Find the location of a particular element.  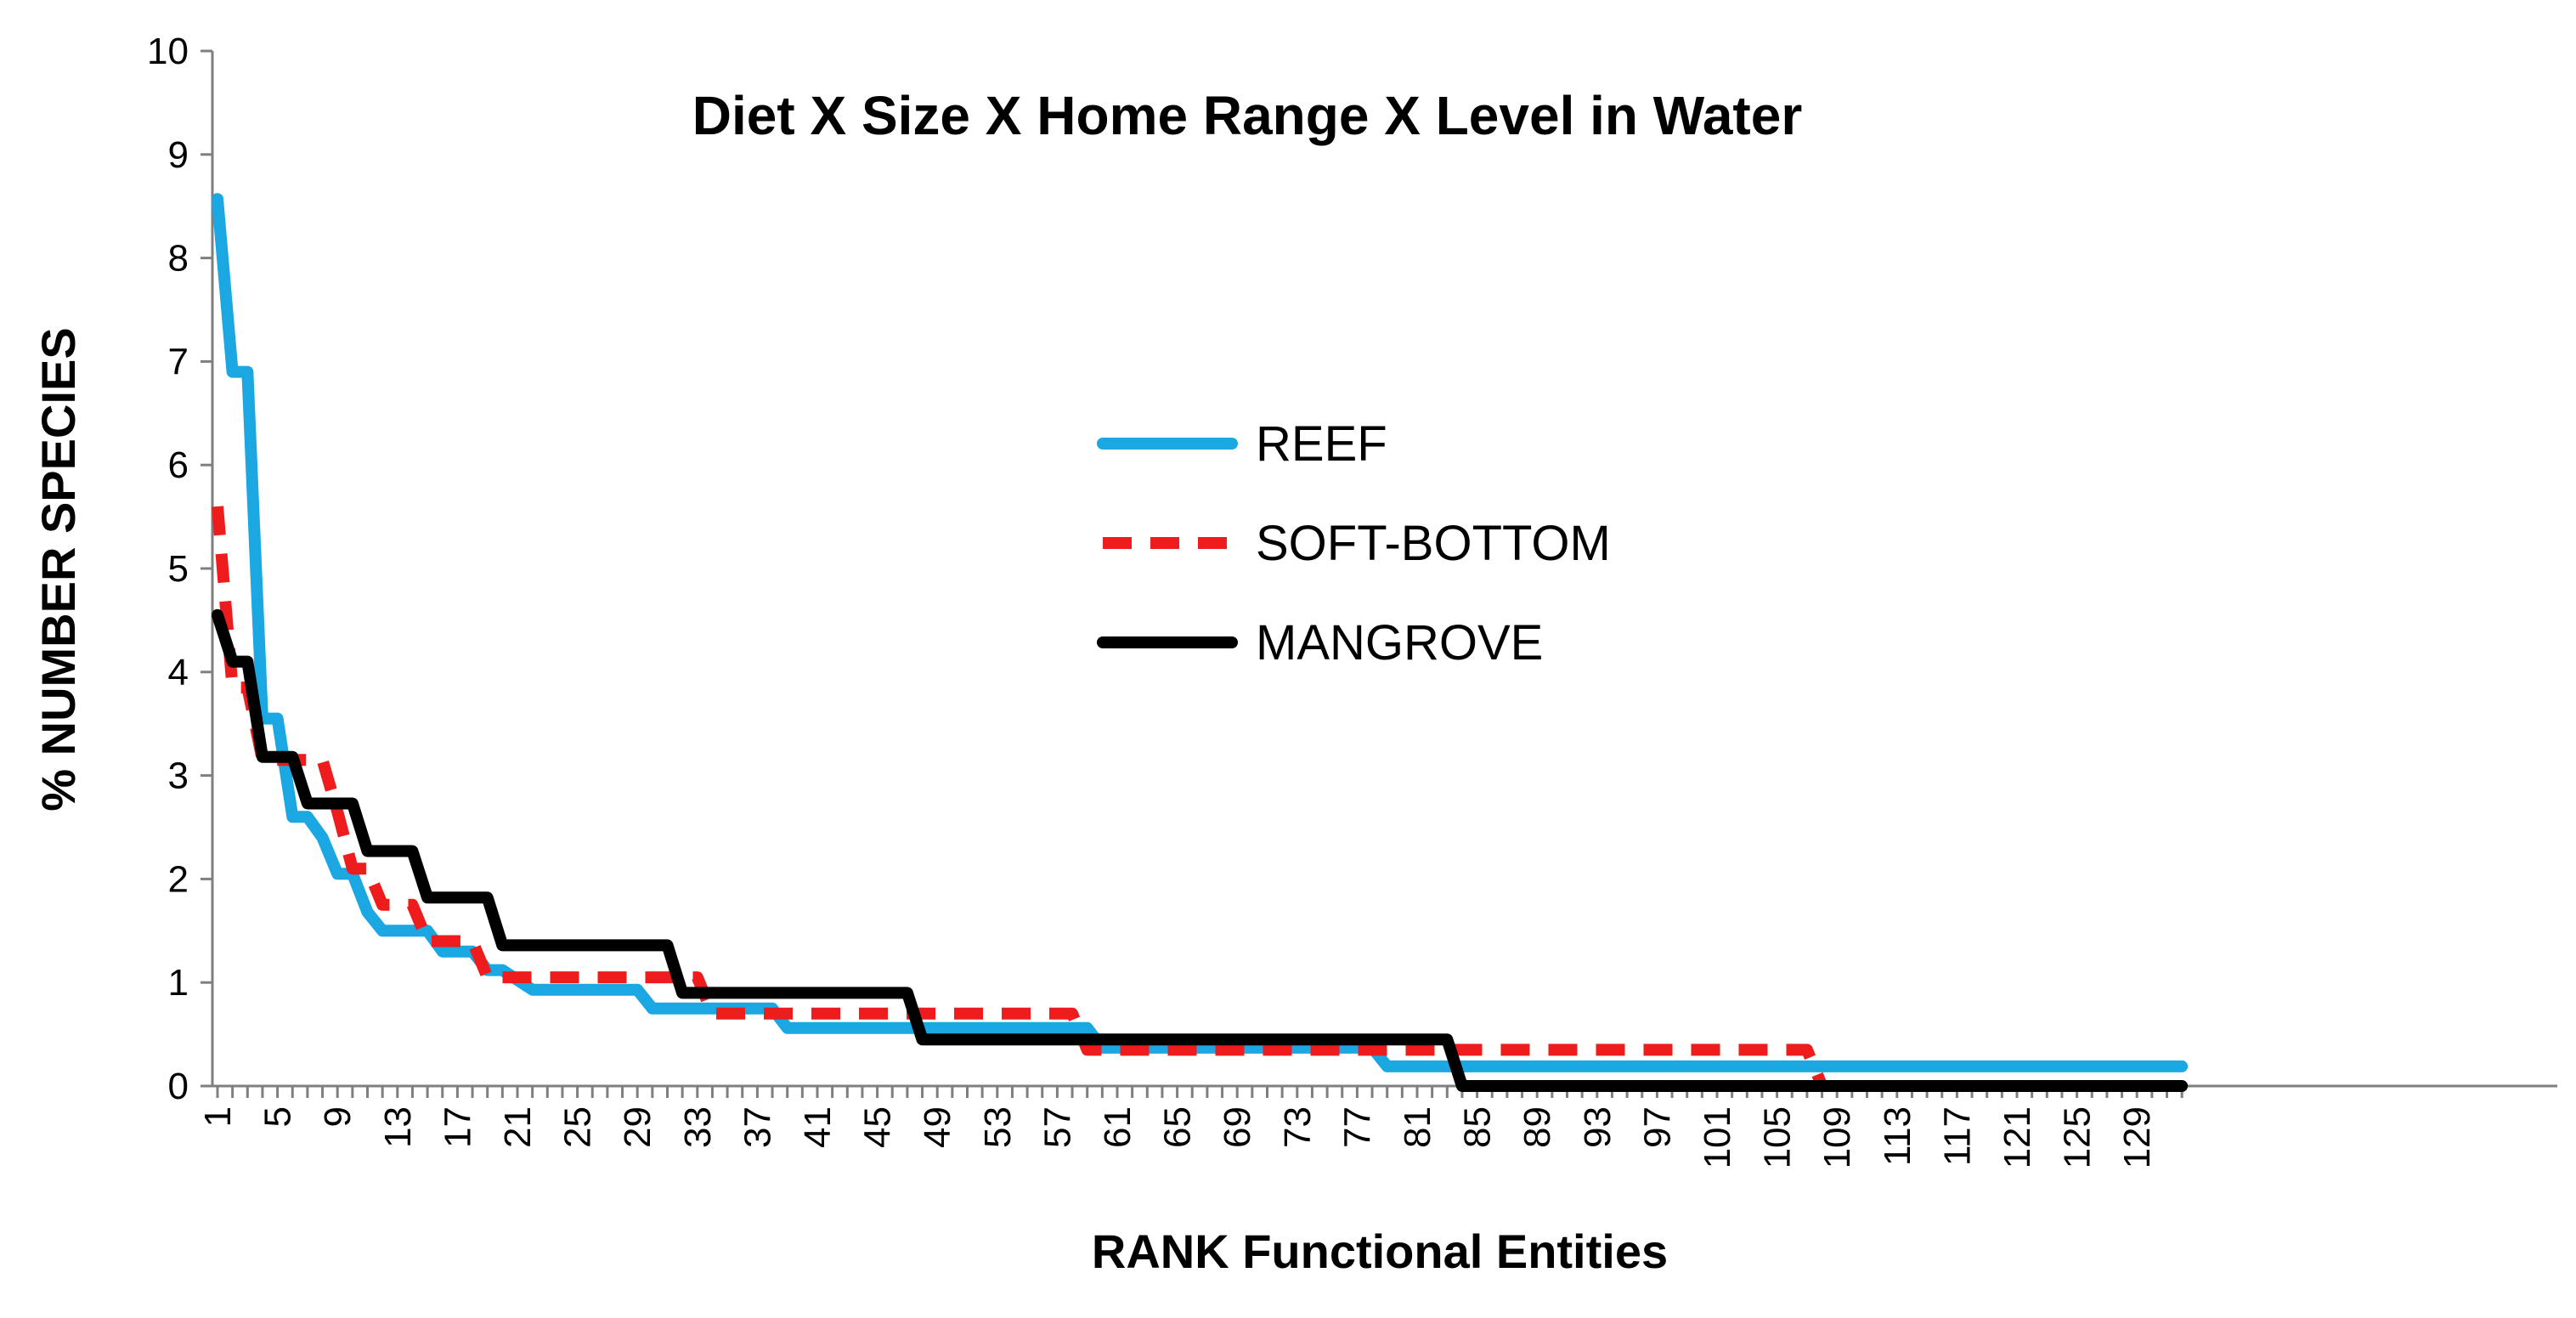

x-tick-label: 73 is located at coordinates (1298, 1127).